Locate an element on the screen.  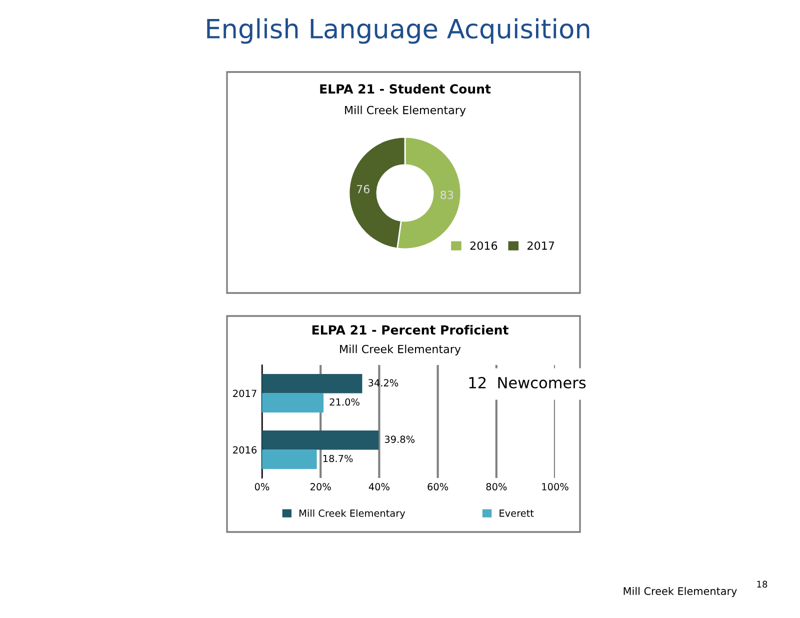
data-label: 83 is located at coordinates (447, 195).